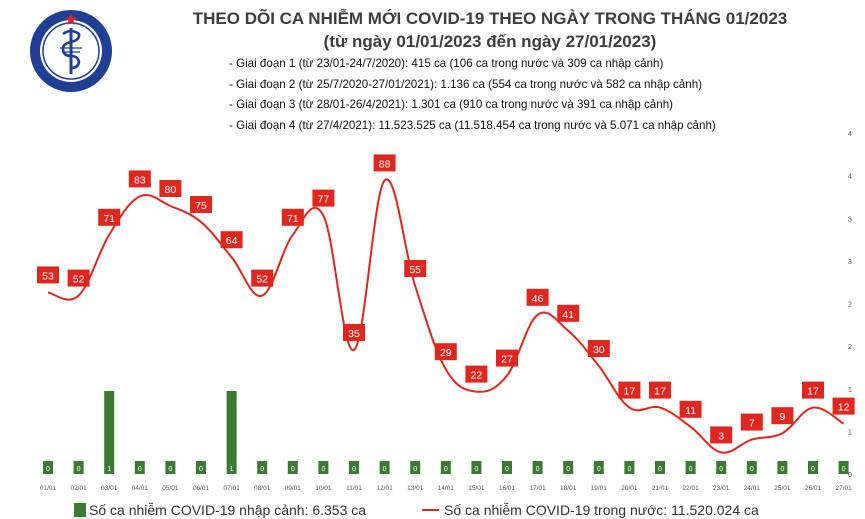 Image resolution: width=865 pixels, height=519 pixels. I want to click on x-tick-label: 07/01, so click(231, 488).